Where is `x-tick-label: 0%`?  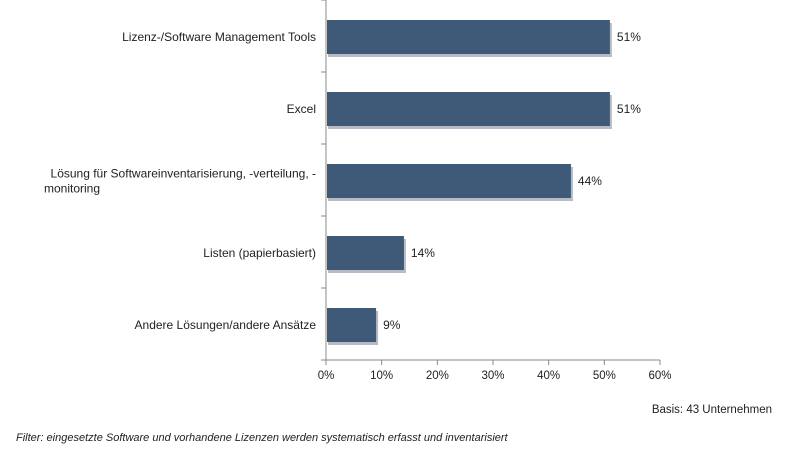
x-tick-label: 0% is located at coordinates (326, 376).